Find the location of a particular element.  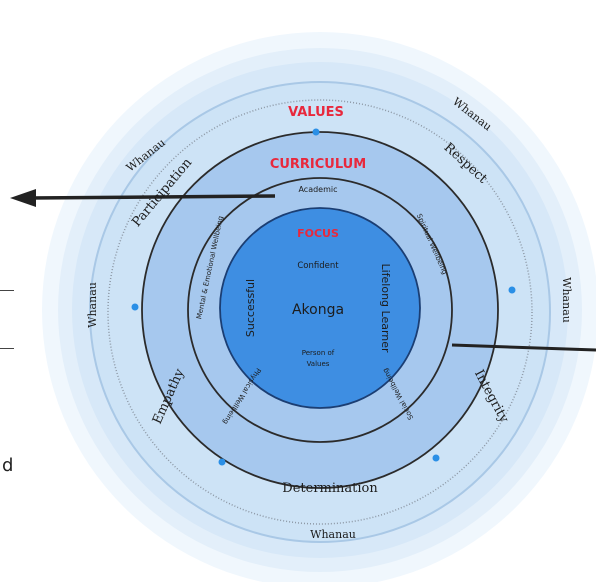

left-divider-bottom is located at coordinates (7, 348).